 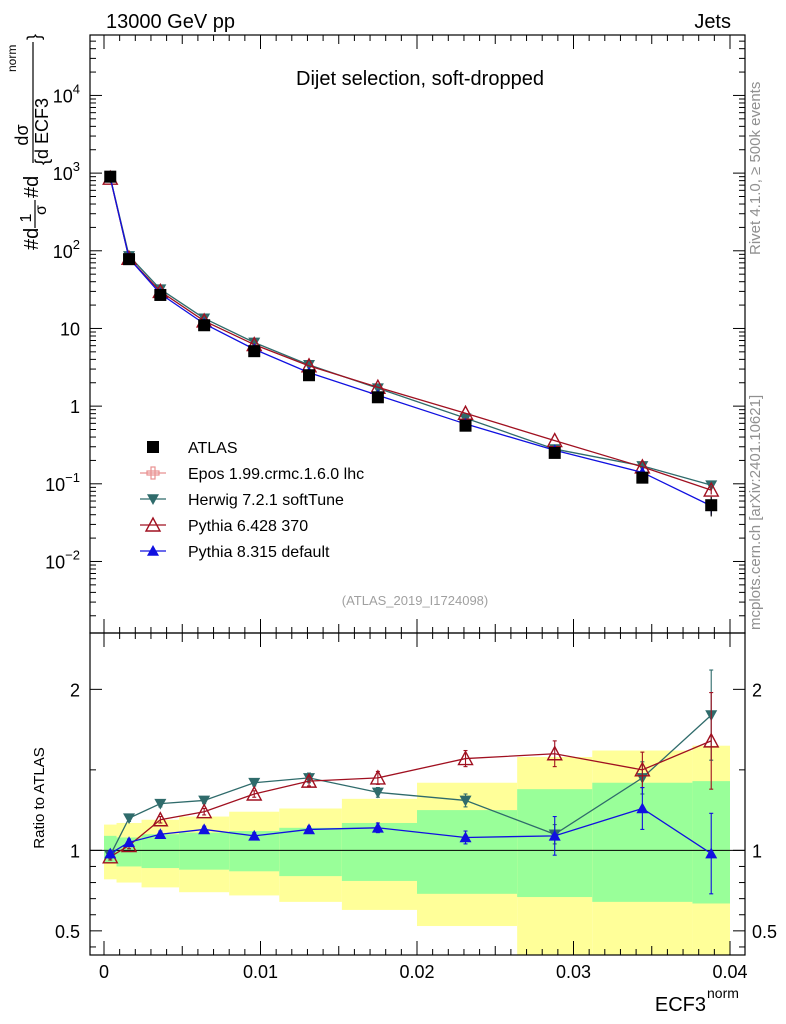 I want to click on ratio-y-axis-title: Ratio to ATLAS, so click(x=39, y=797).